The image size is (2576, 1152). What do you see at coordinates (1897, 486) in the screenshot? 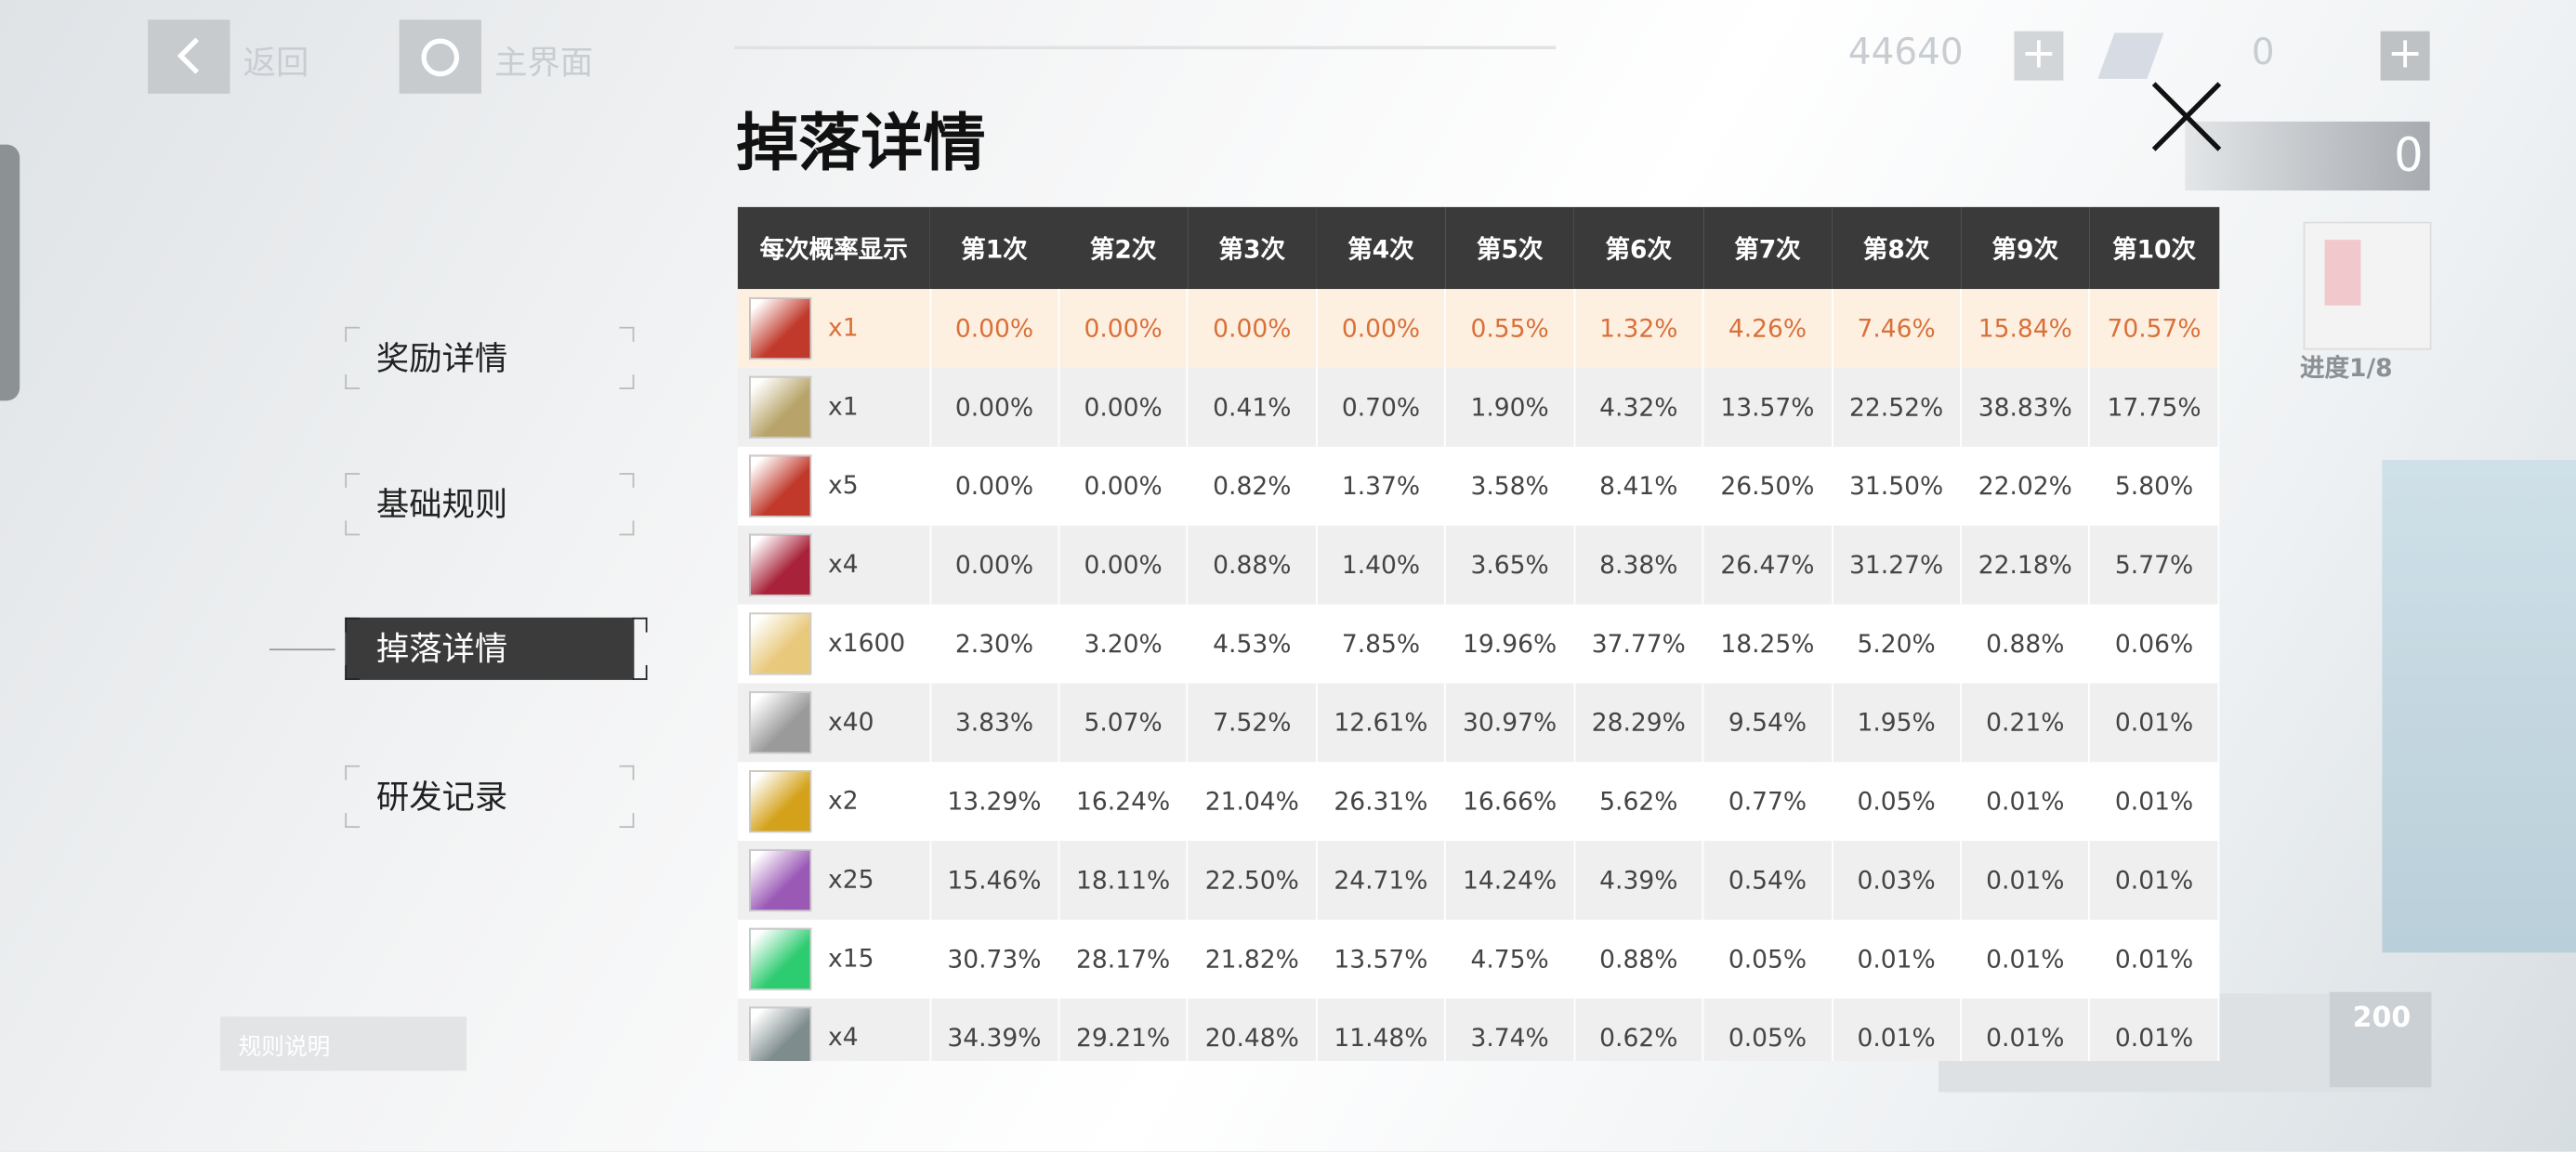
I see `prob-cell: 31.50%` at bounding box center [1897, 486].